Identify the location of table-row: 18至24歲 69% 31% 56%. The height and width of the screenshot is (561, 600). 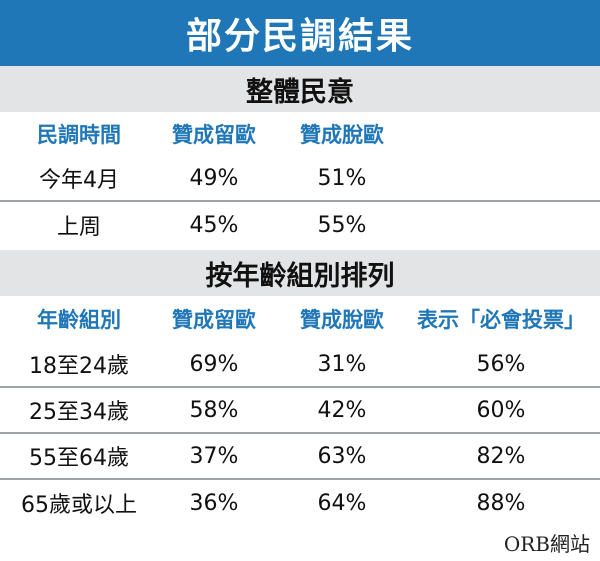
(300, 365).